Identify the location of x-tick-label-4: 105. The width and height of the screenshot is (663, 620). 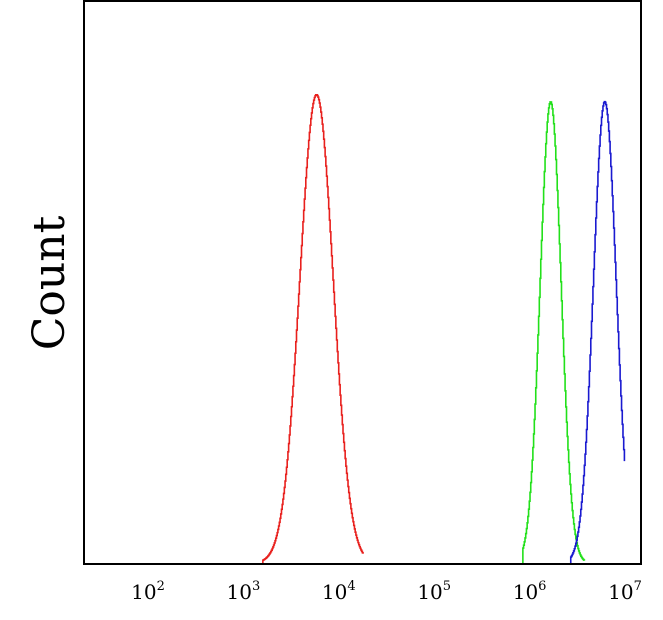
(434, 591).